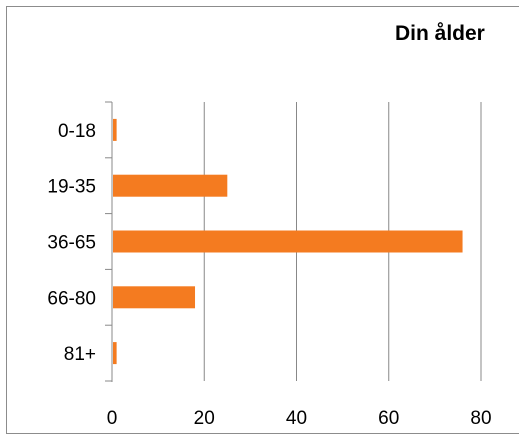 The image size is (519, 443). Describe the element at coordinates (480, 418) in the screenshot. I see `x-tick-label-80: 80` at that location.